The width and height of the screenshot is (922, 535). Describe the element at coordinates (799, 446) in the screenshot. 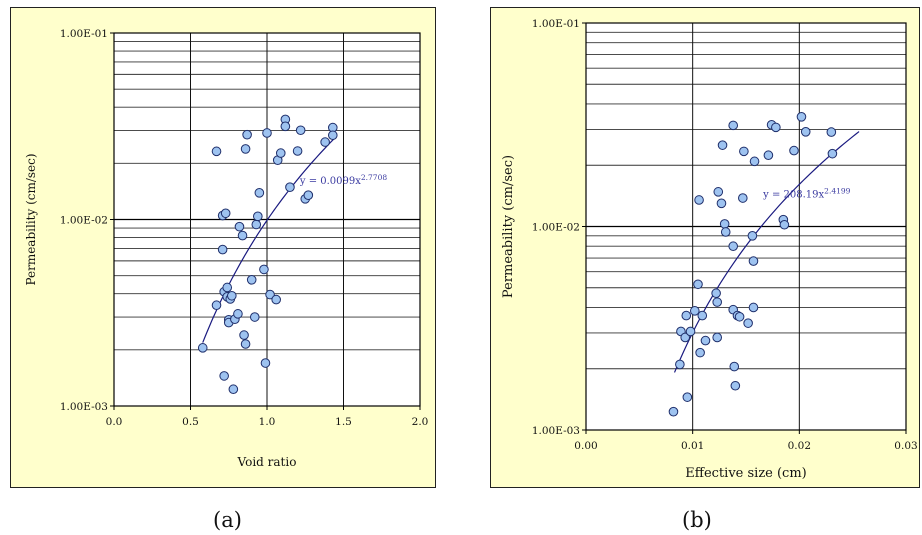

I see `x-tick-label: 0.02` at that location.